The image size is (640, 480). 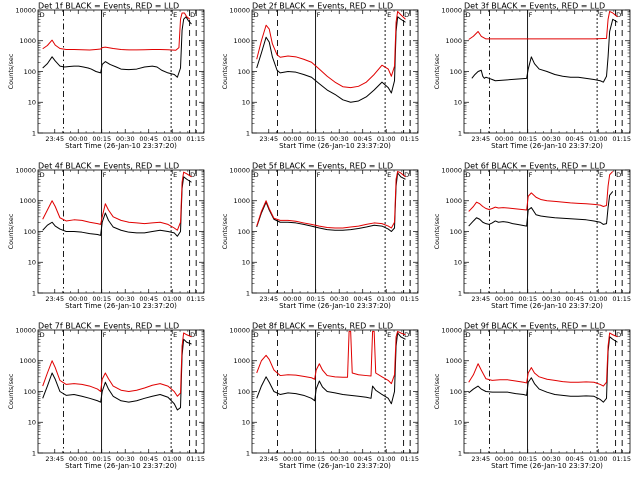 What do you see at coordinates (534, 326) in the screenshot?
I see `panel-title: Det 9f BLACK = Events, RED = LLD` at bounding box center [534, 326].